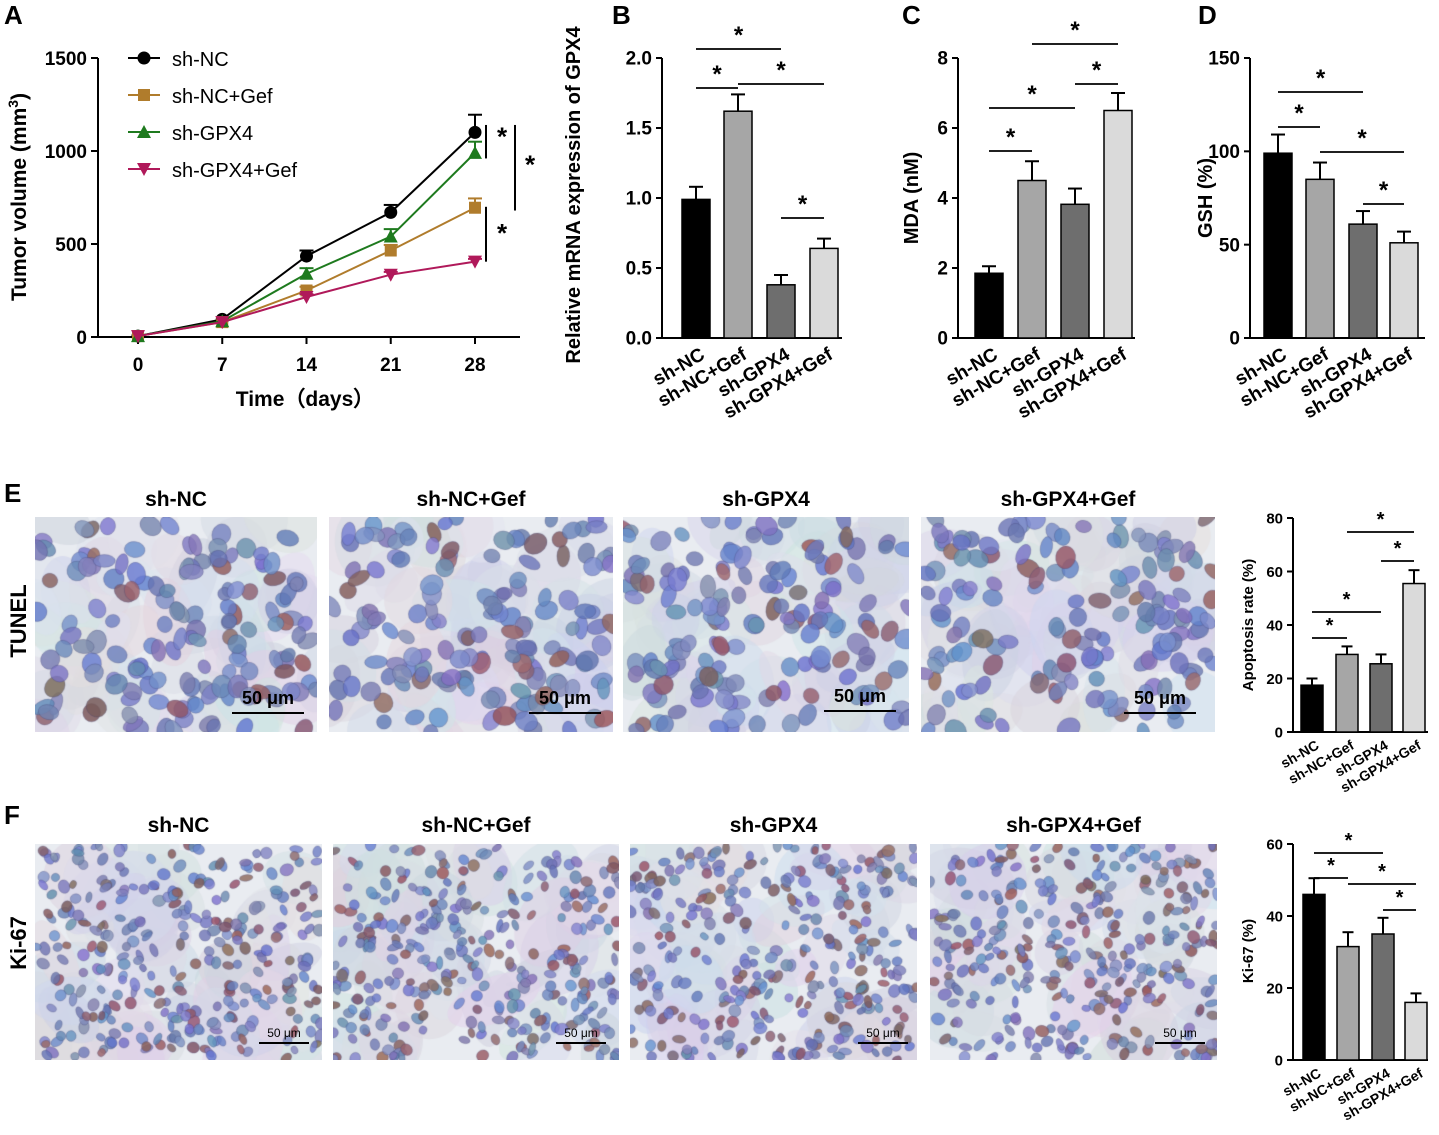 Image resolution: width=1439 pixels, height=1135 pixels. I want to click on c-y-tick-label: 4, so click(942, 199).